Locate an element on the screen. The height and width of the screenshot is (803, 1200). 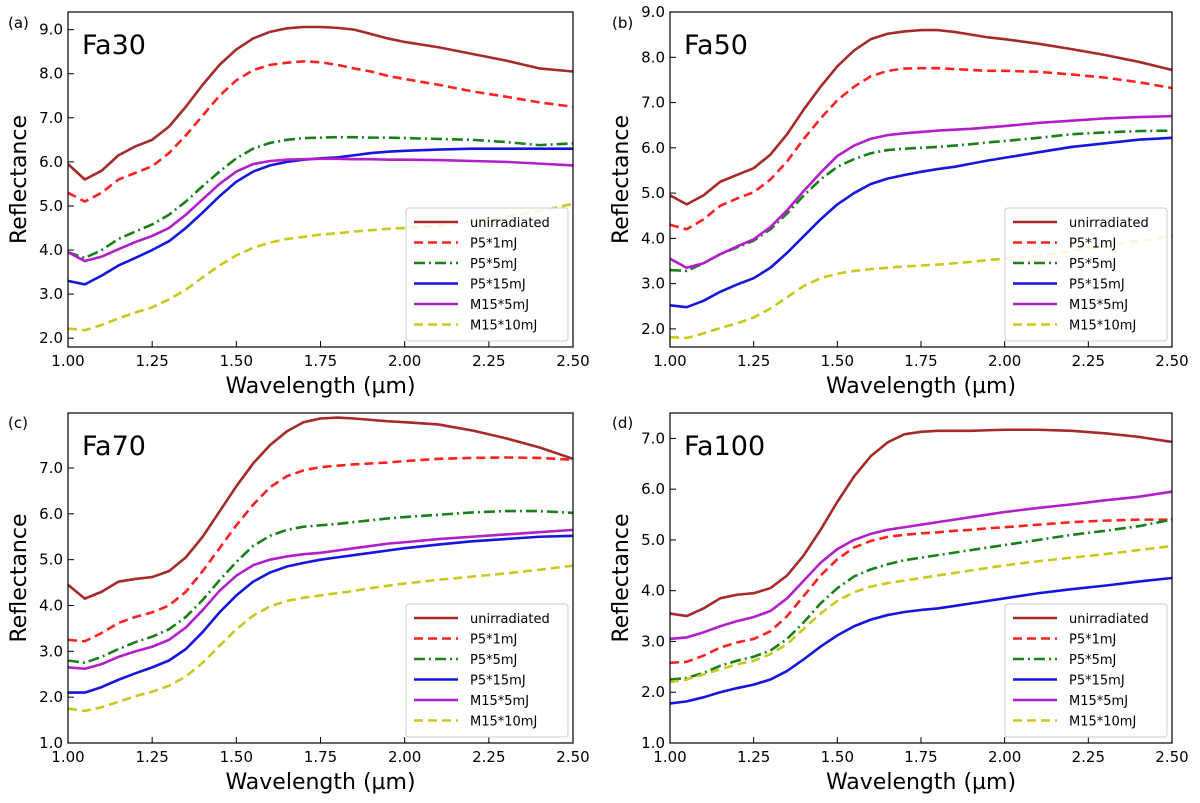
panel-title: Fa30 is located at coordinates (114, 45).